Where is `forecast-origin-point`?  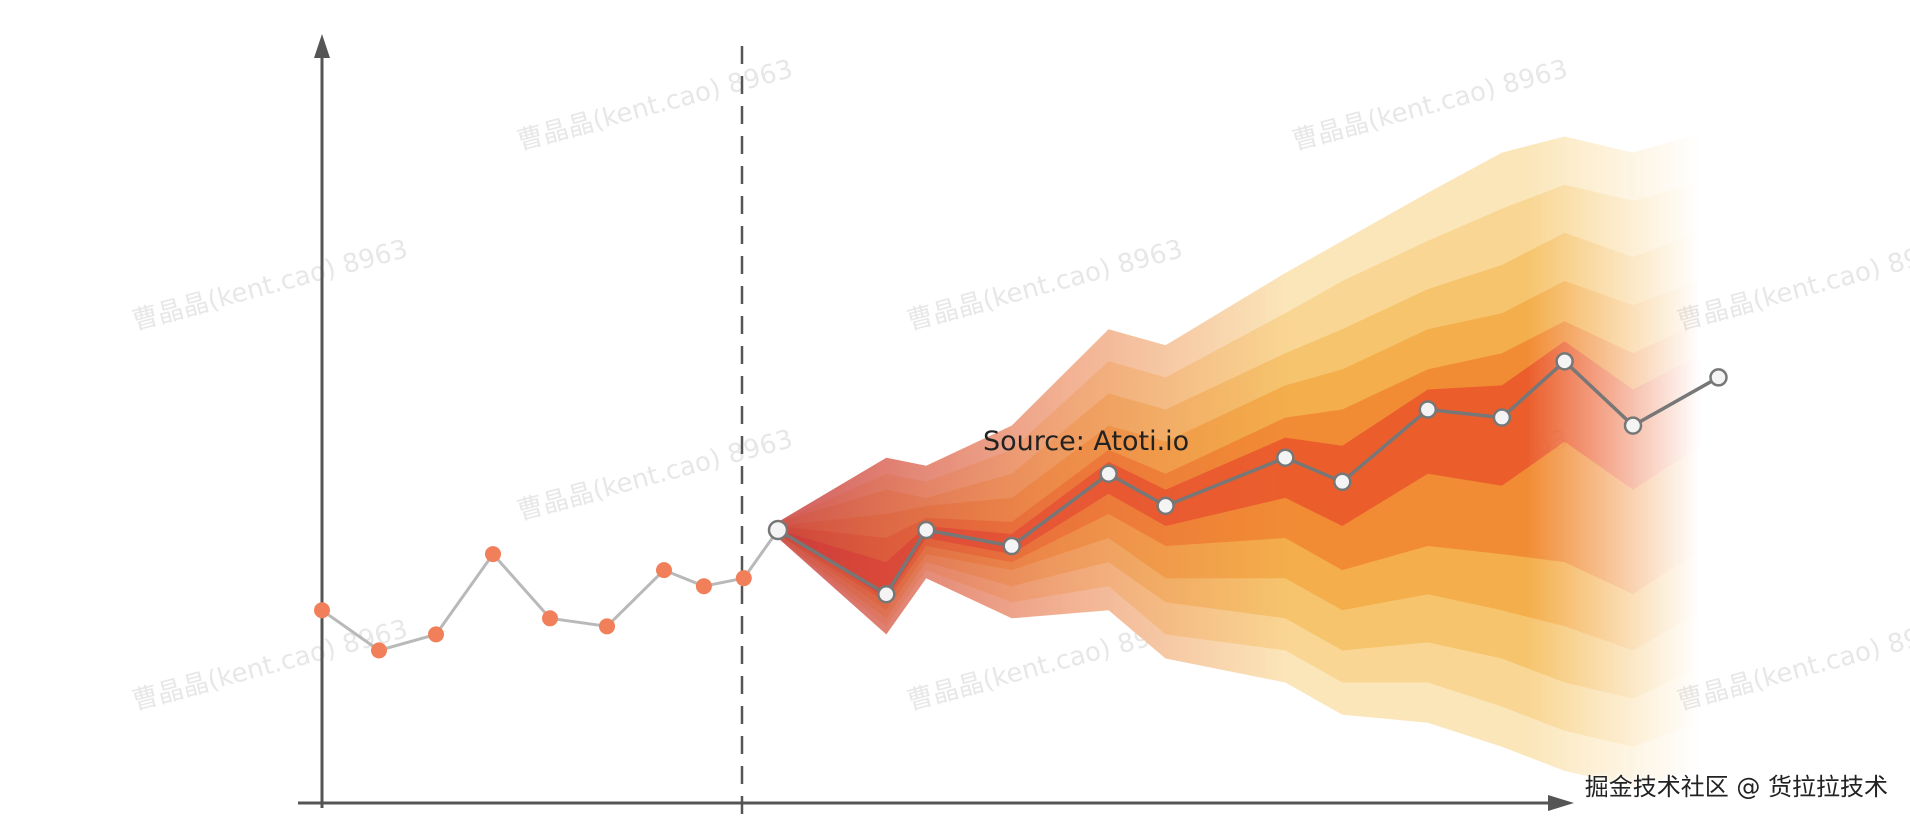 forecast-origin-point is located at coordinates (778, 530).